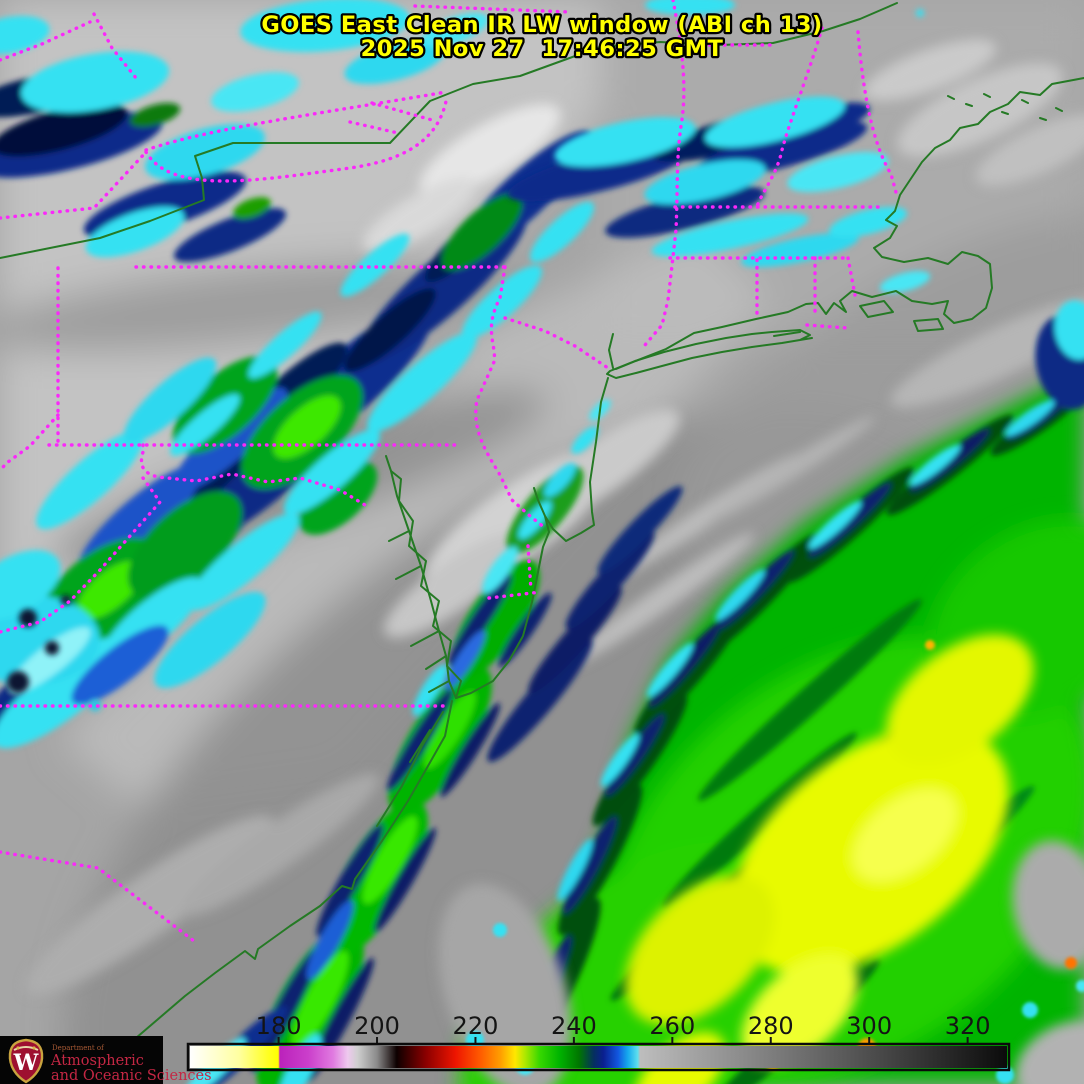  I want to click on border-topleft-bits, so click(69, 46).